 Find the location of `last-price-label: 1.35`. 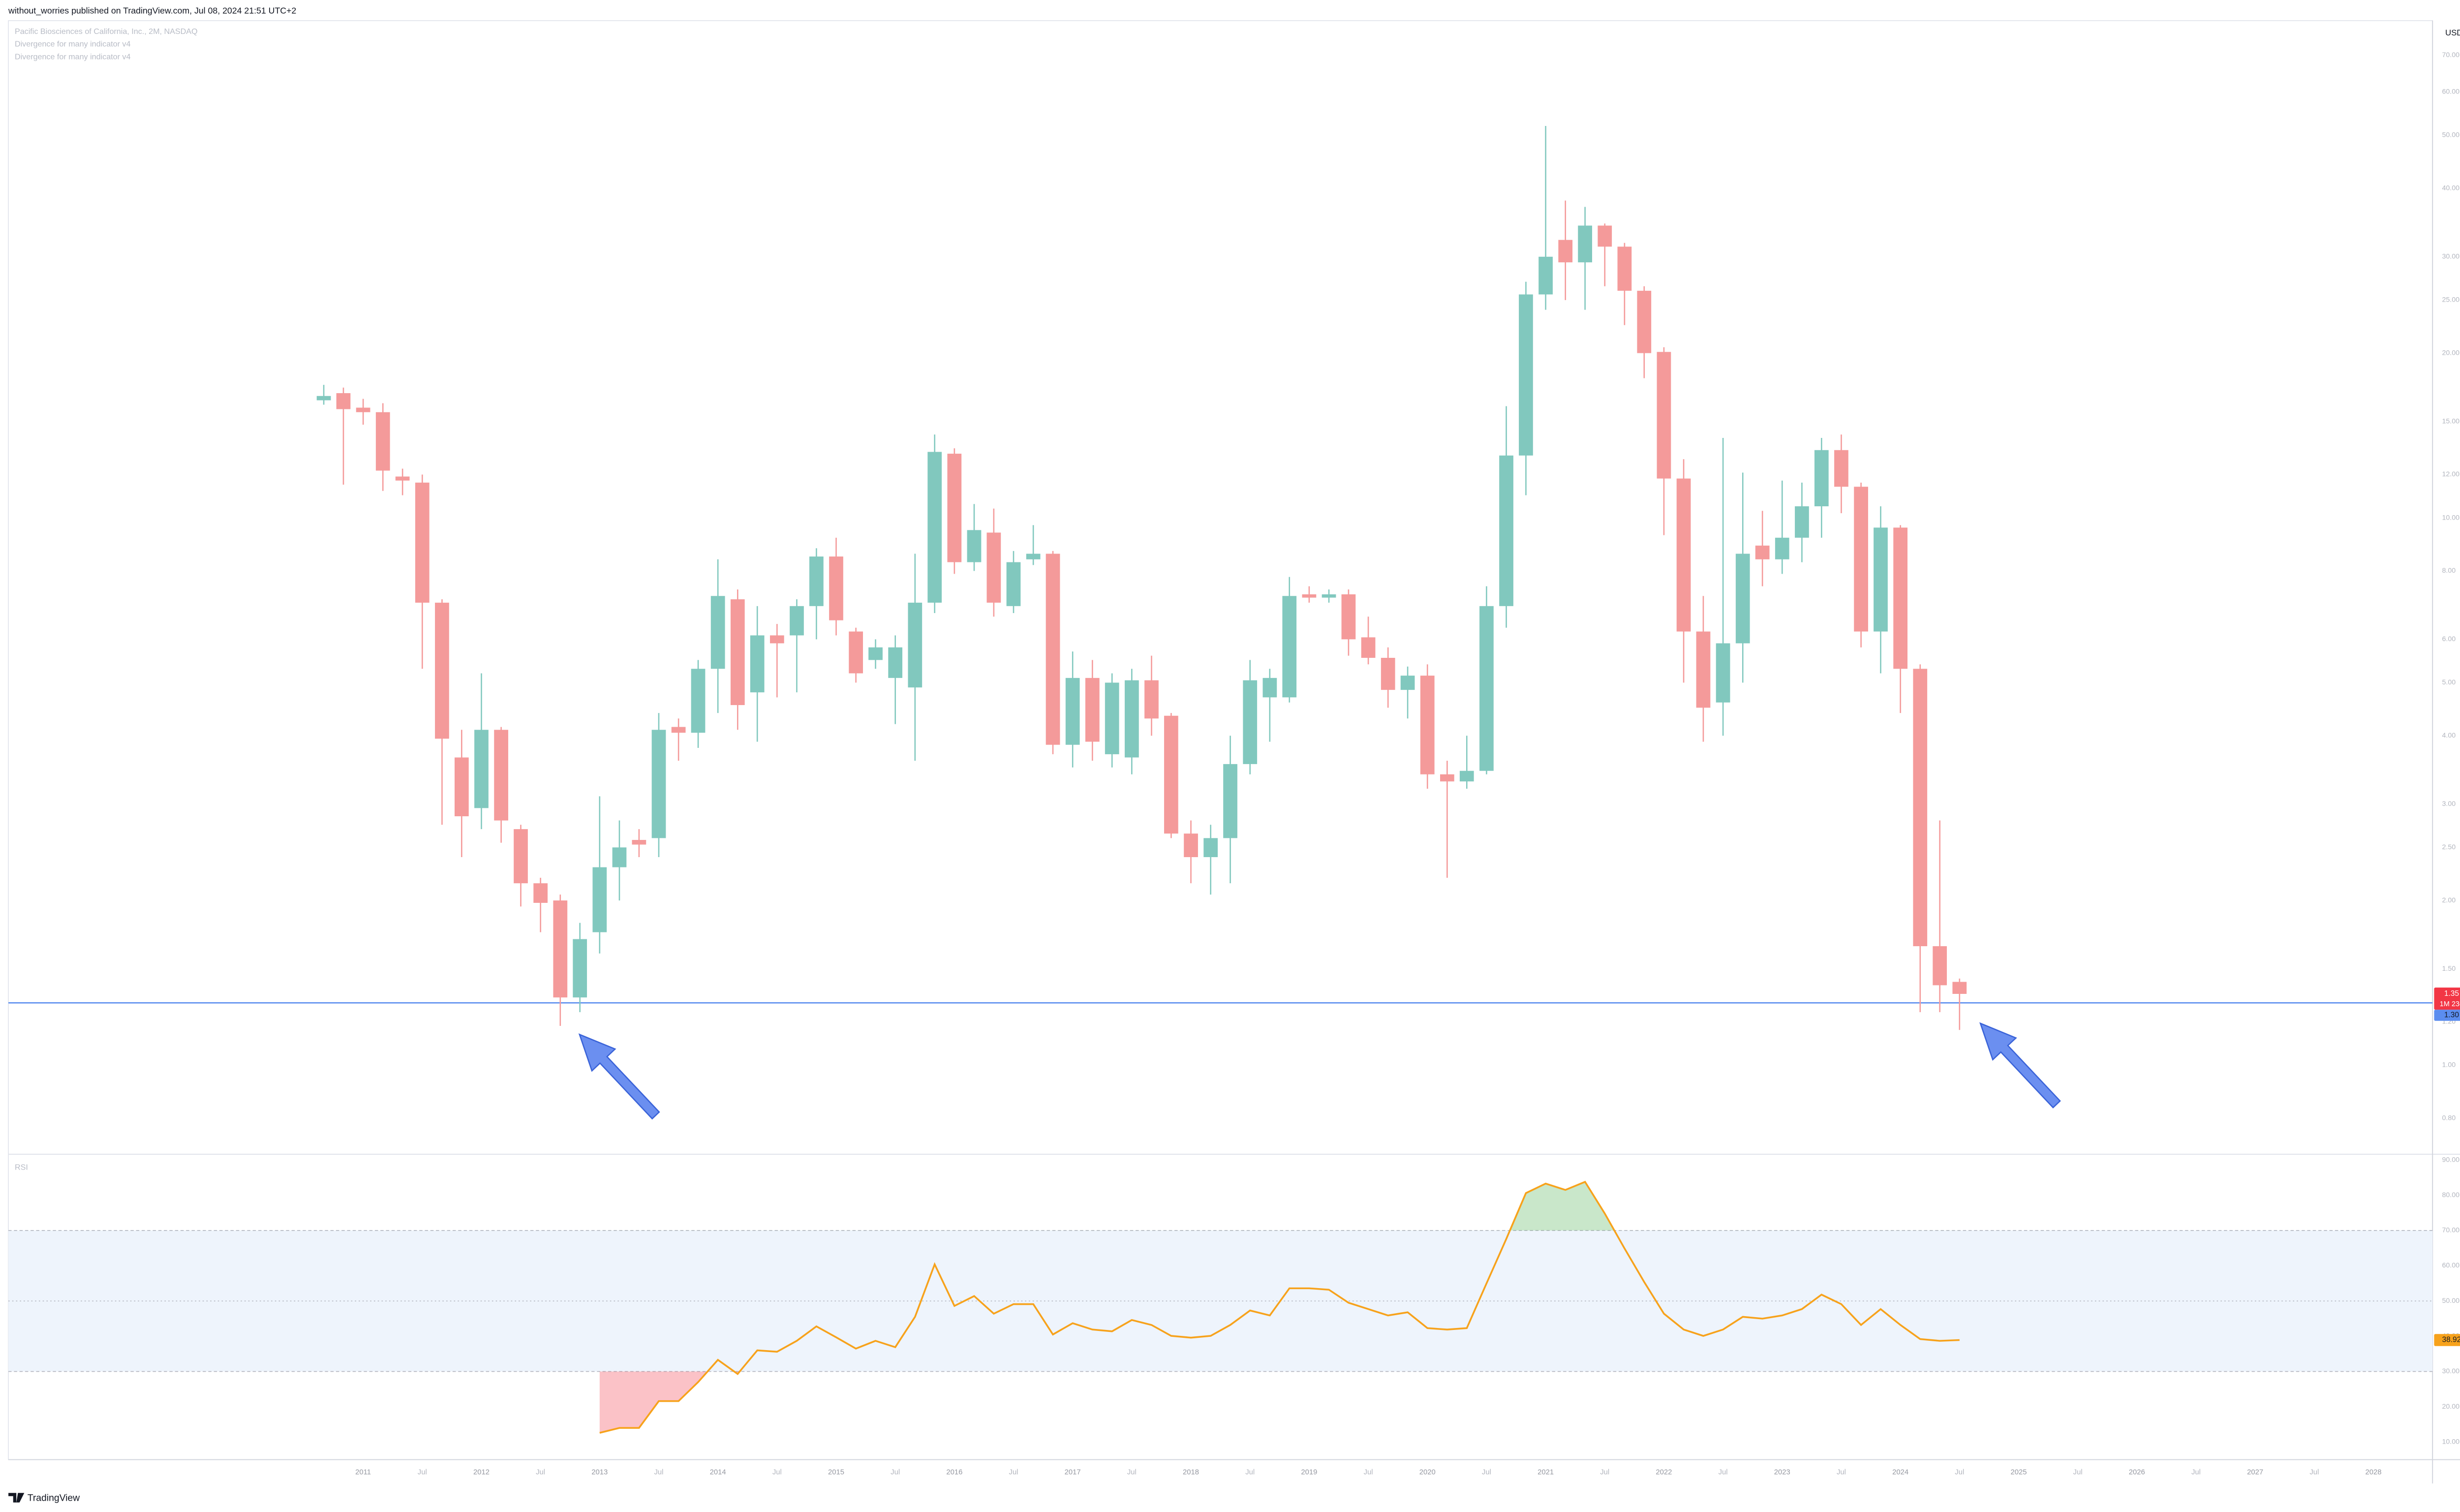

last-price-label: 1.35 is located at coordinates (2451, 994).